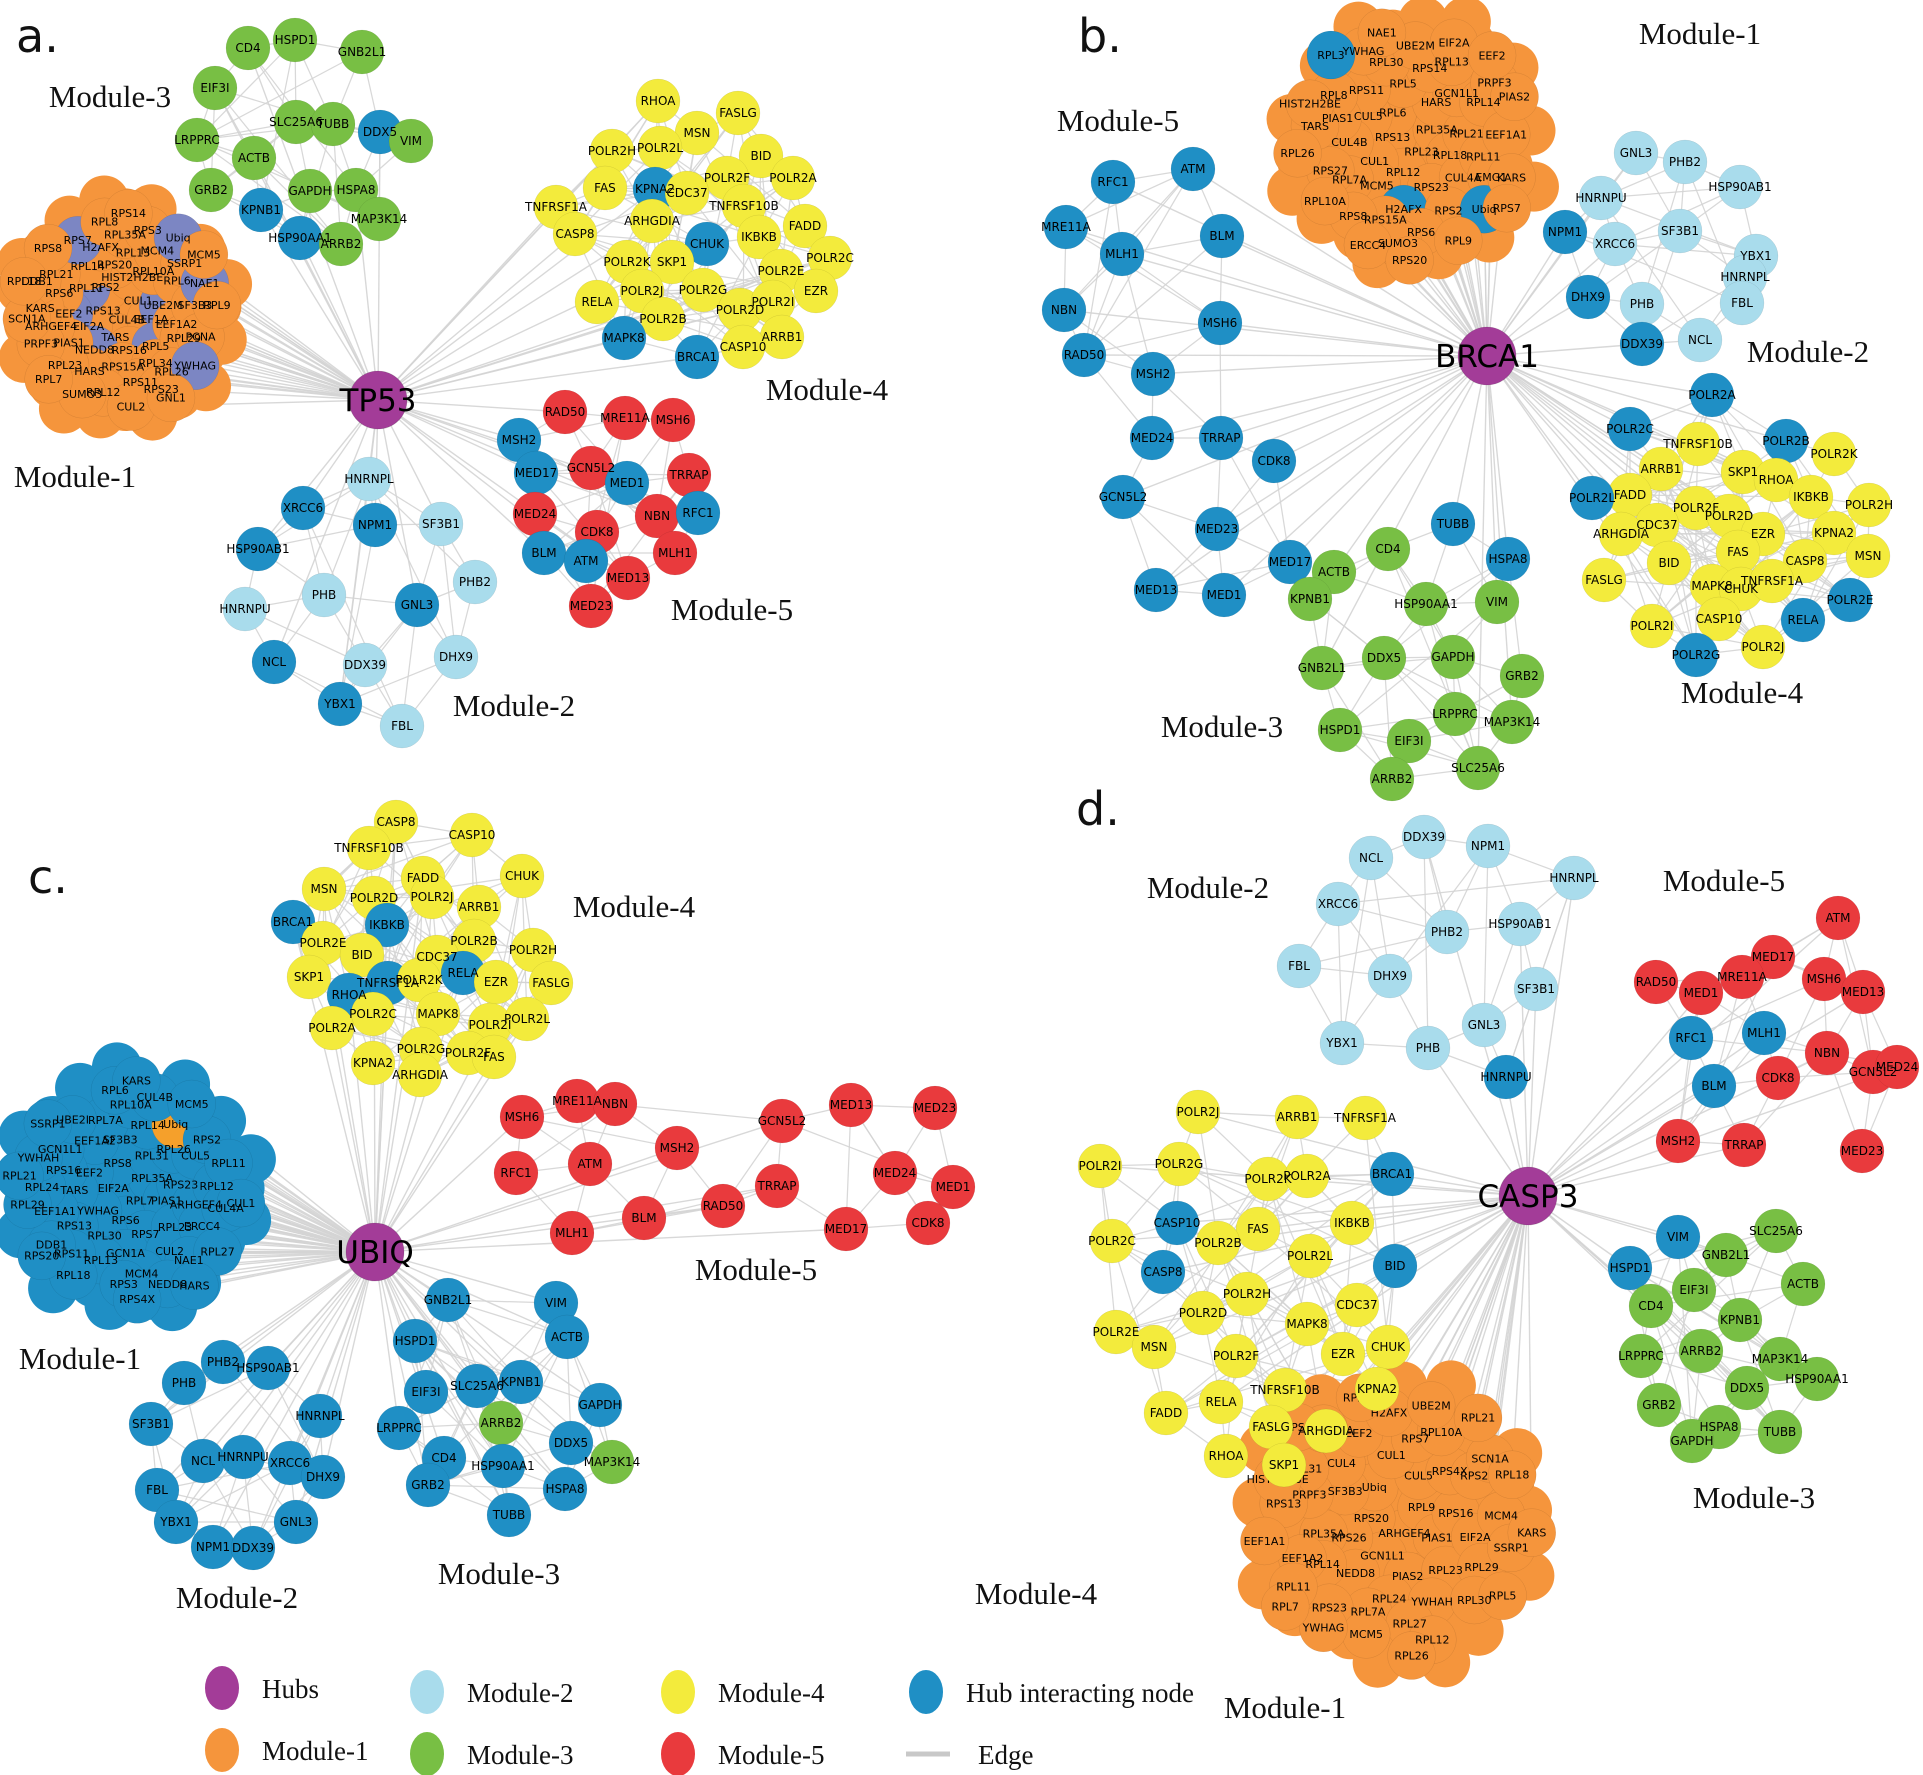 Image resolution: width=1923 pixels, height=1775 pixels. I want to click on node-MSN, so click(324, 889).